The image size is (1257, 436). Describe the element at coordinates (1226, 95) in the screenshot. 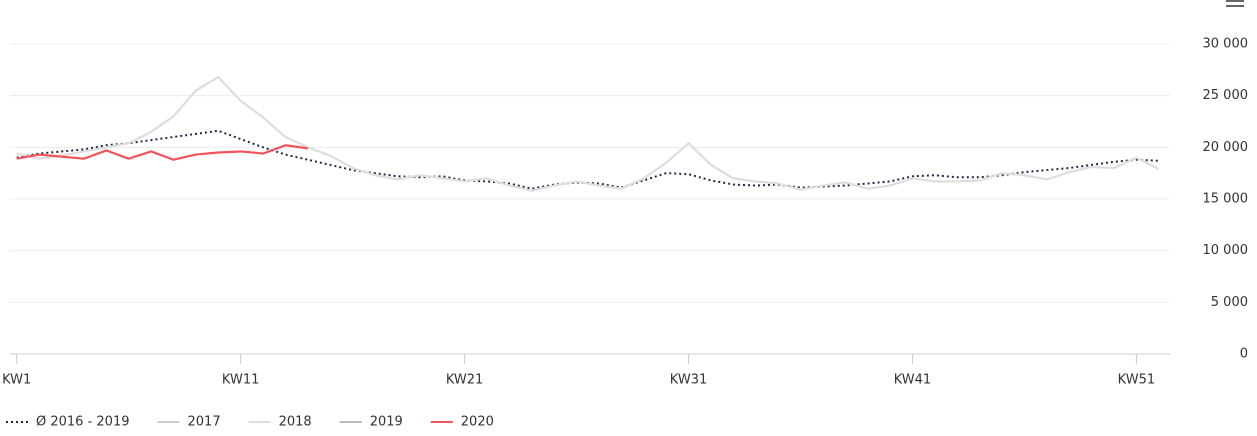

I see `y-tick-label: 25 000` at that location.